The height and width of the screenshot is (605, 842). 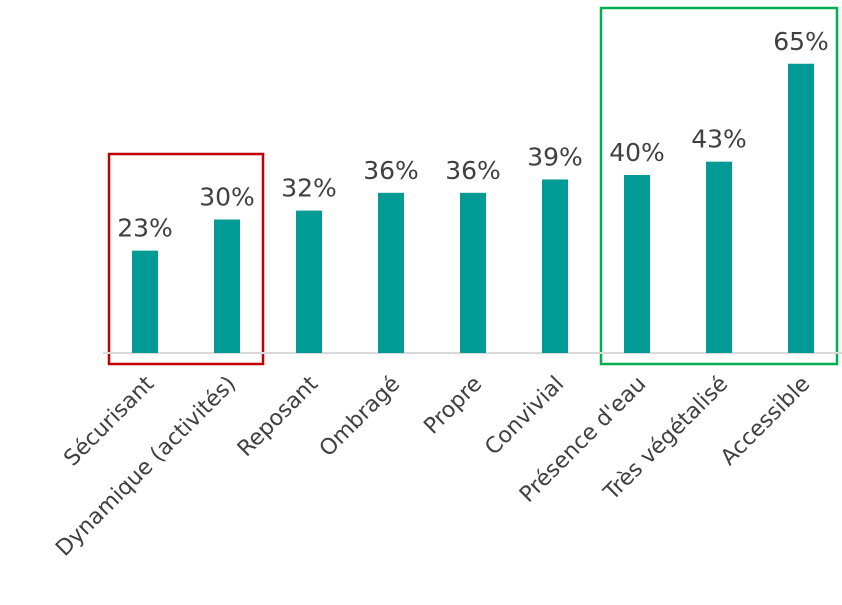 I want to click on data-label: 30%, so click(x=227, y=197).